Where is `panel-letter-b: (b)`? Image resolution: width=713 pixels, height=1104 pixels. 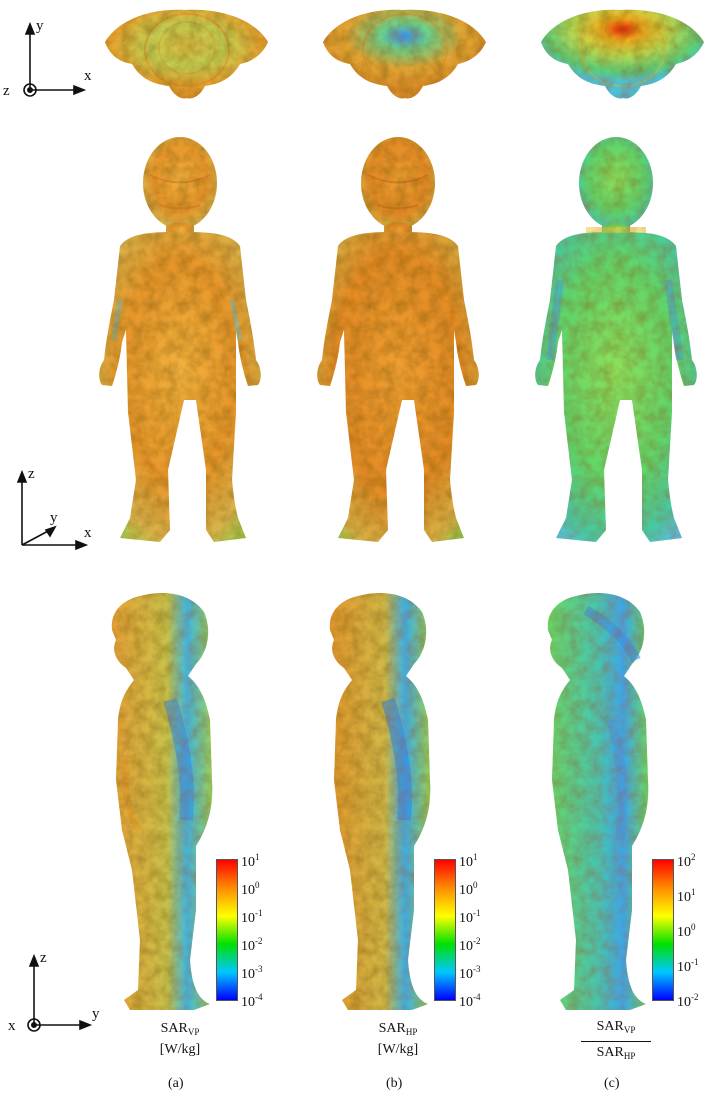 panel-letter-b: (b) is located at coordinates (394, 1083).